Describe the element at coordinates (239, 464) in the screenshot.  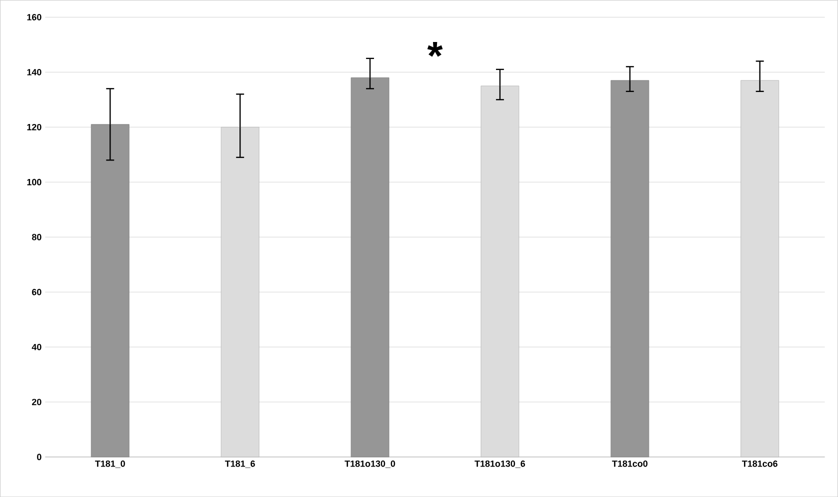
I see `x-tick-label: T181_6` at that location.